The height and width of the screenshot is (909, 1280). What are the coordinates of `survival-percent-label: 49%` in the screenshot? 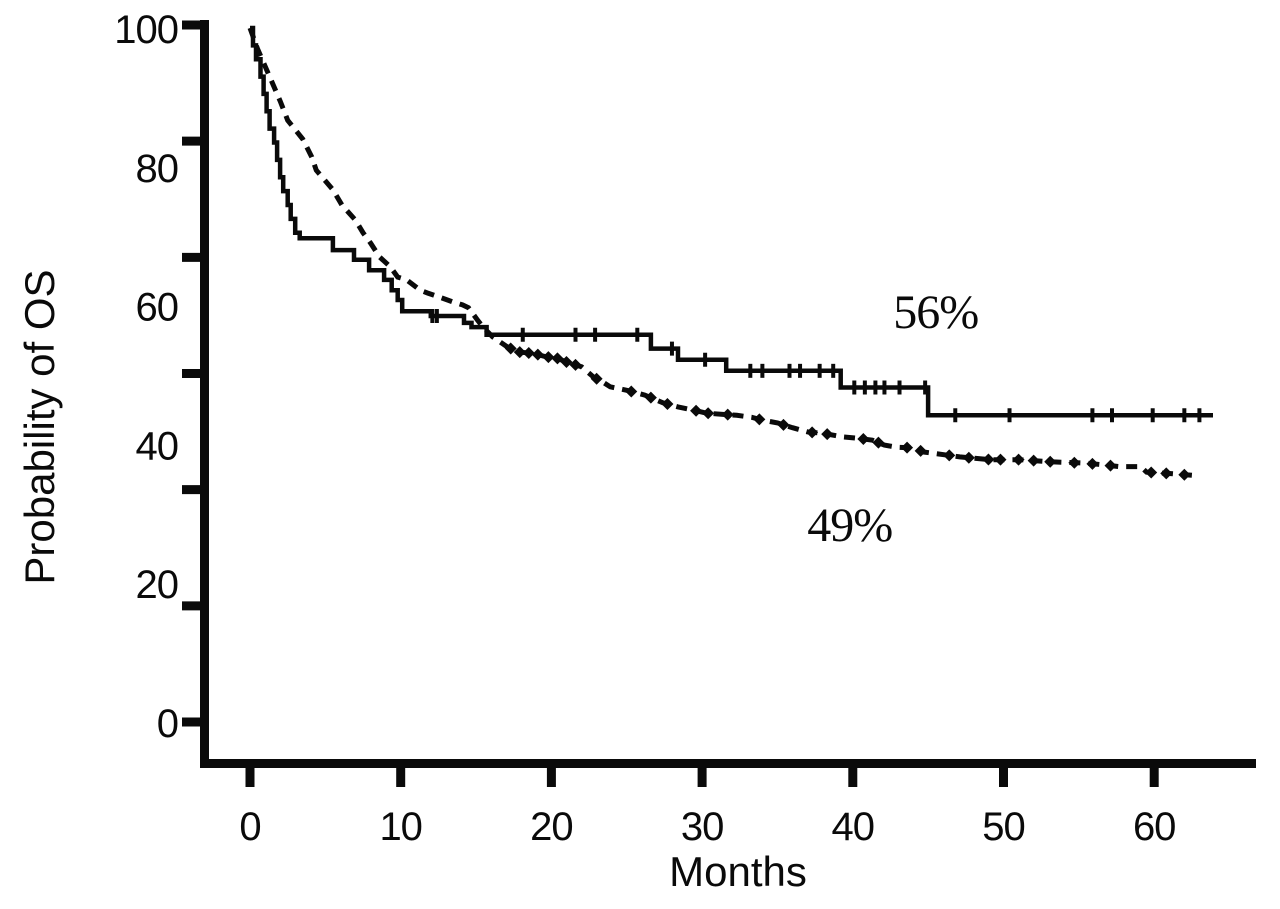 It's located at (849, 525).